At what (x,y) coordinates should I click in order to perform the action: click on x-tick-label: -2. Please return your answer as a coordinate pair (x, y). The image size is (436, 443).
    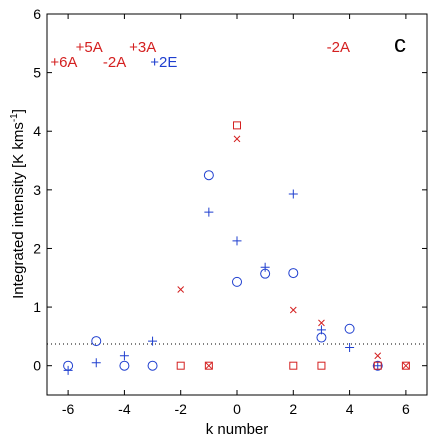
    Looking at the image, I should click on (180, 409).